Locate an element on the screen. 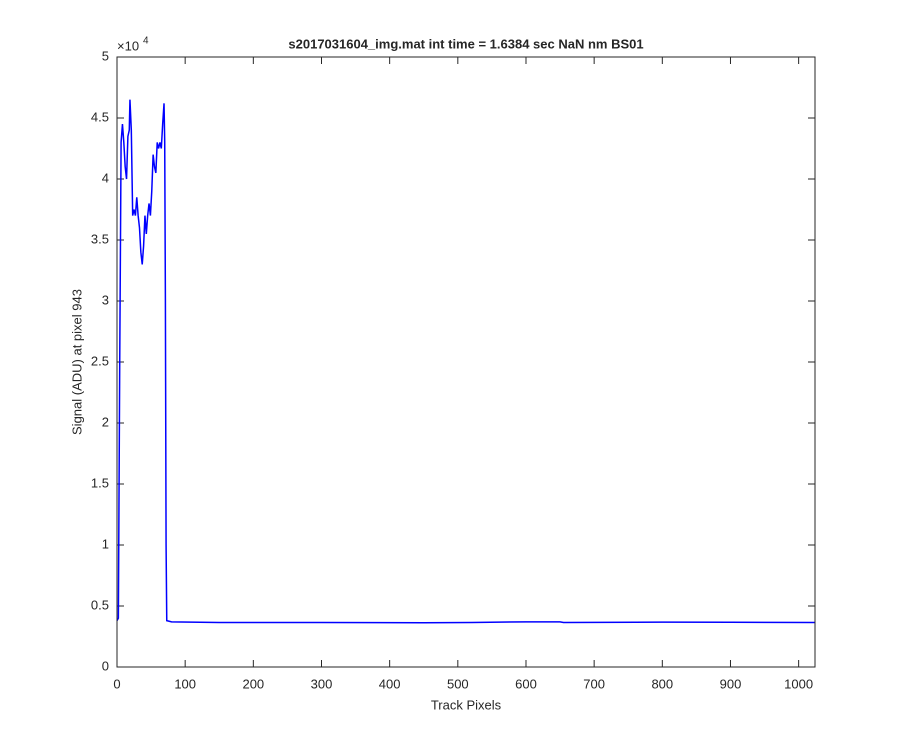 This screenshot has height=750, width=900. y-tick-label: 2.5 is located at coordinates (100, 360).